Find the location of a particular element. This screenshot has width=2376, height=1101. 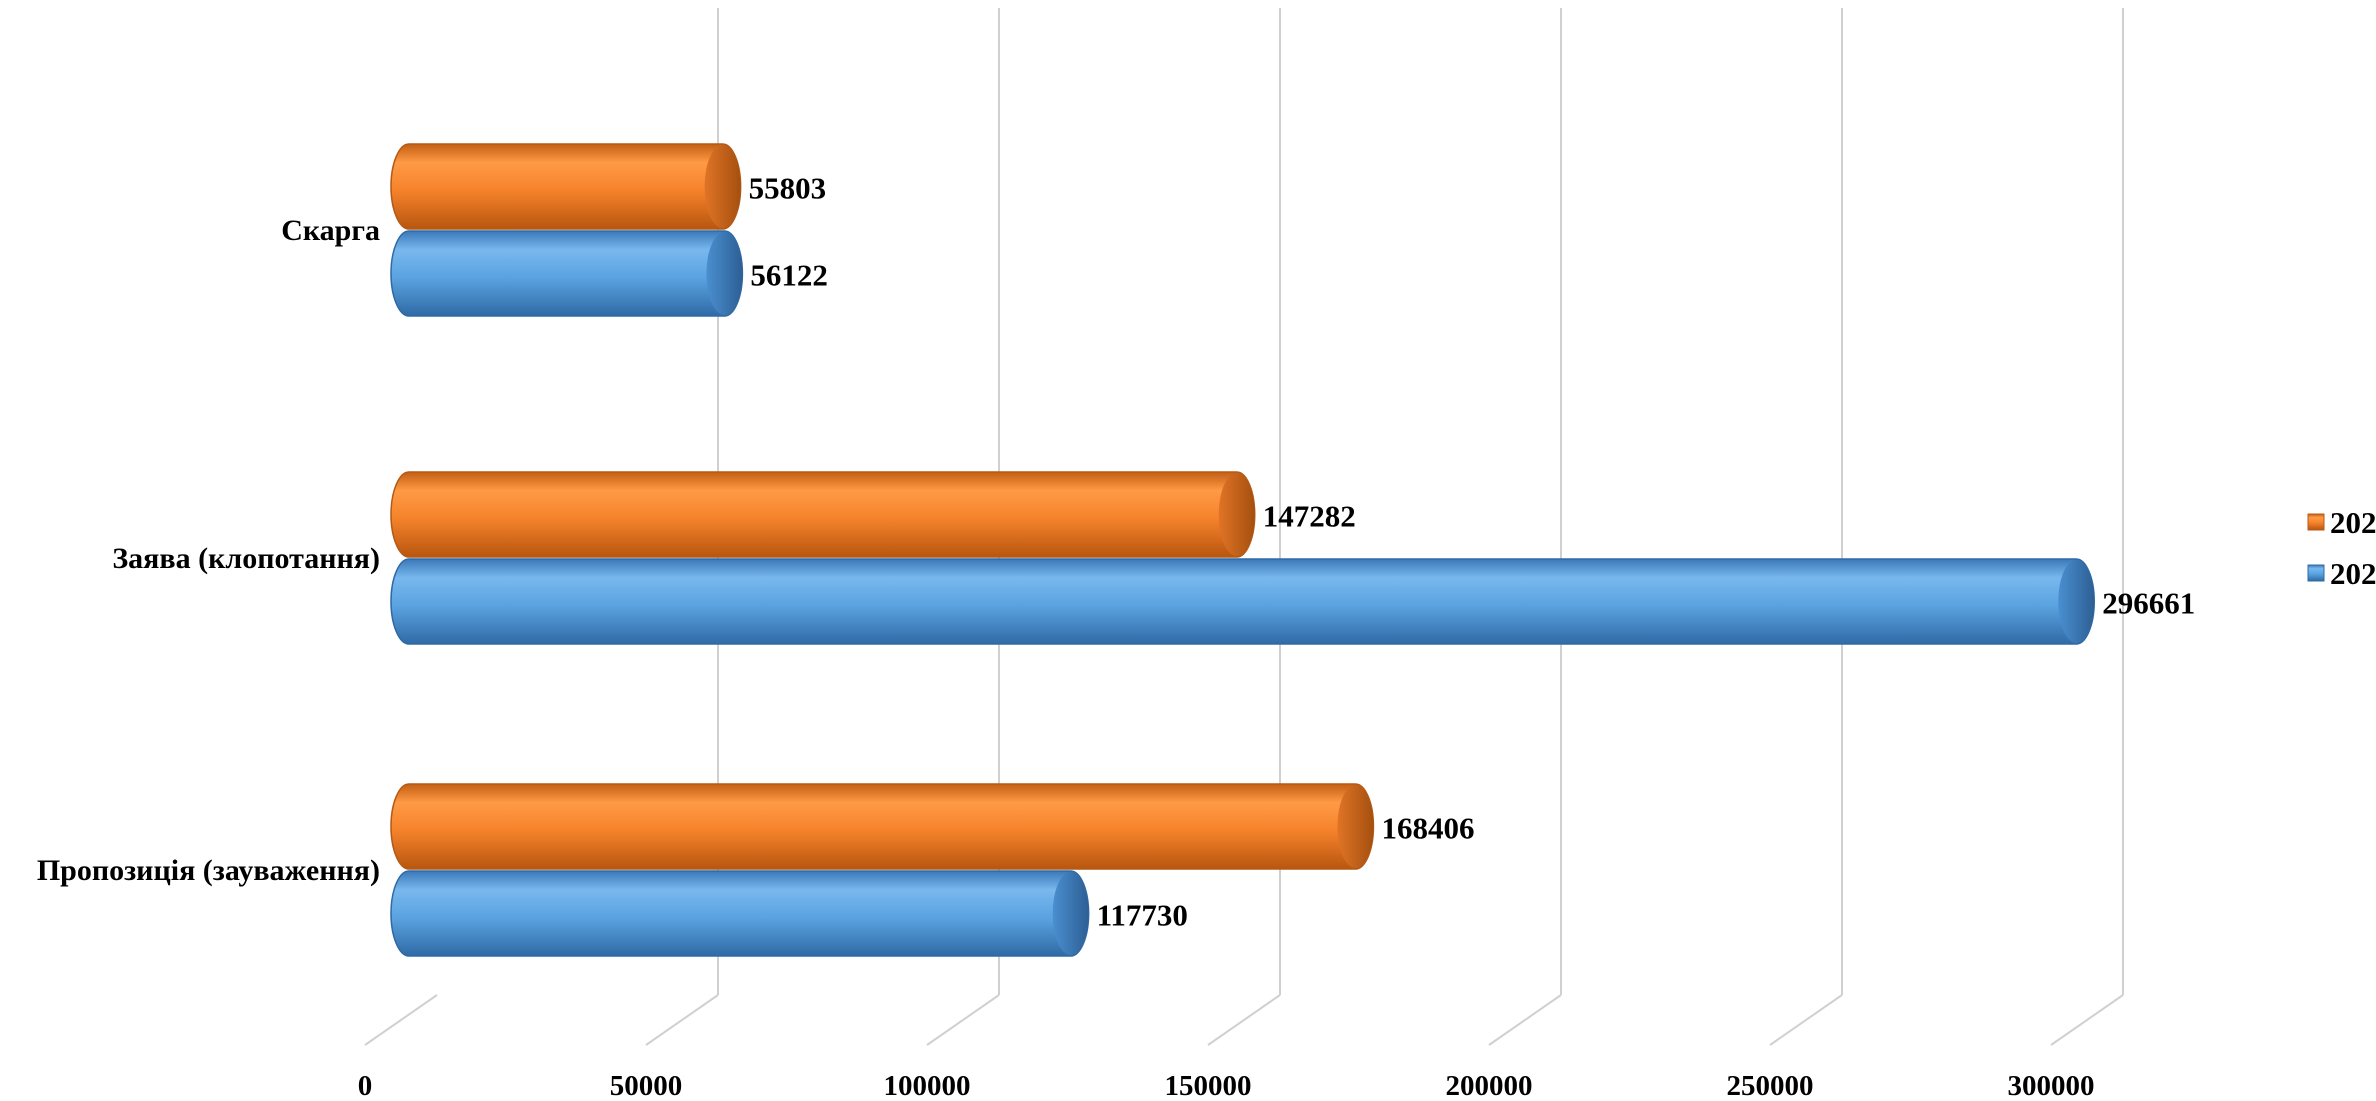

x-tick-label: 100000 is located at coordinates (927, 1085).